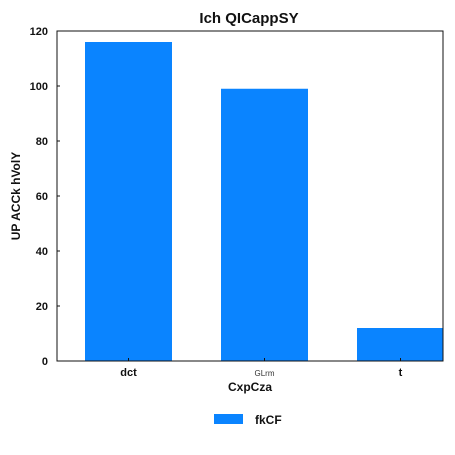 Image resolution: width=455 pixels, height=455 pixels. I want to click on x-axis-label: CxpCza, so click(250, 387).